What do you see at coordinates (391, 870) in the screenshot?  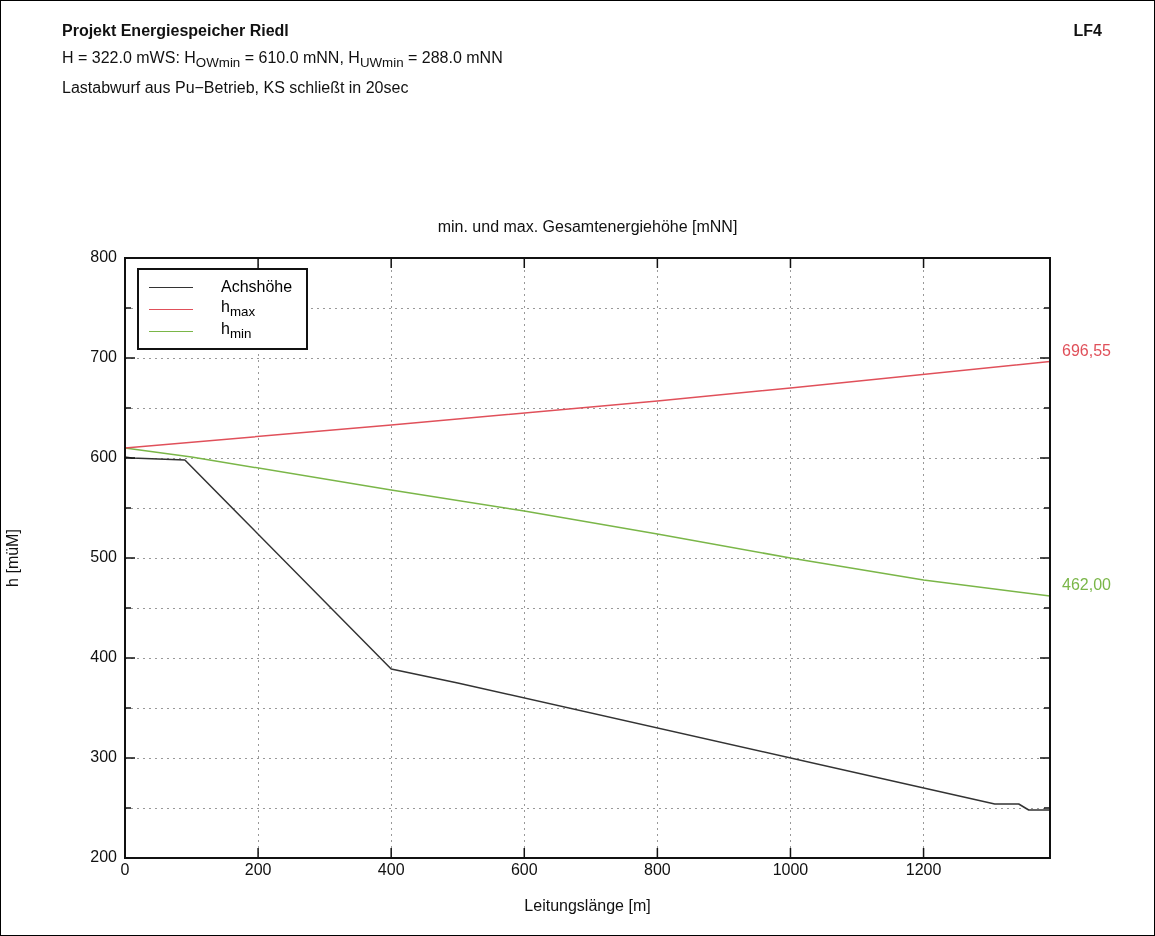 I see `x-tick-label: 400` at bounding box center [391, 870].